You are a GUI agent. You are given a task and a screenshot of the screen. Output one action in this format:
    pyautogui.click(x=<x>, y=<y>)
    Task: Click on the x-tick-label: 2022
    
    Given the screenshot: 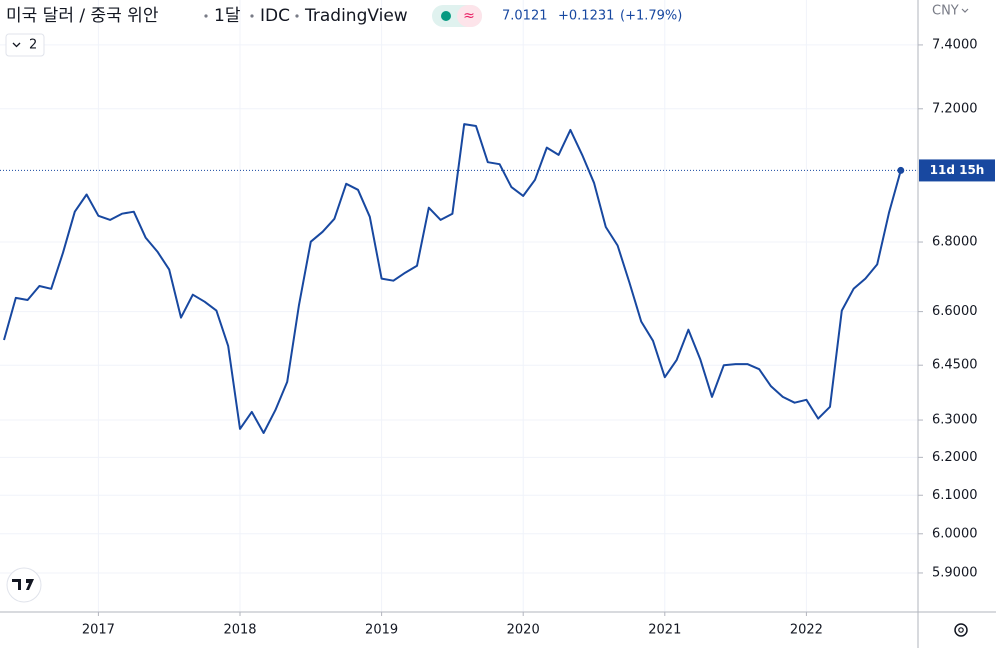 What is the action you would take?
    pyautogui.click(x=806, y=630)
    